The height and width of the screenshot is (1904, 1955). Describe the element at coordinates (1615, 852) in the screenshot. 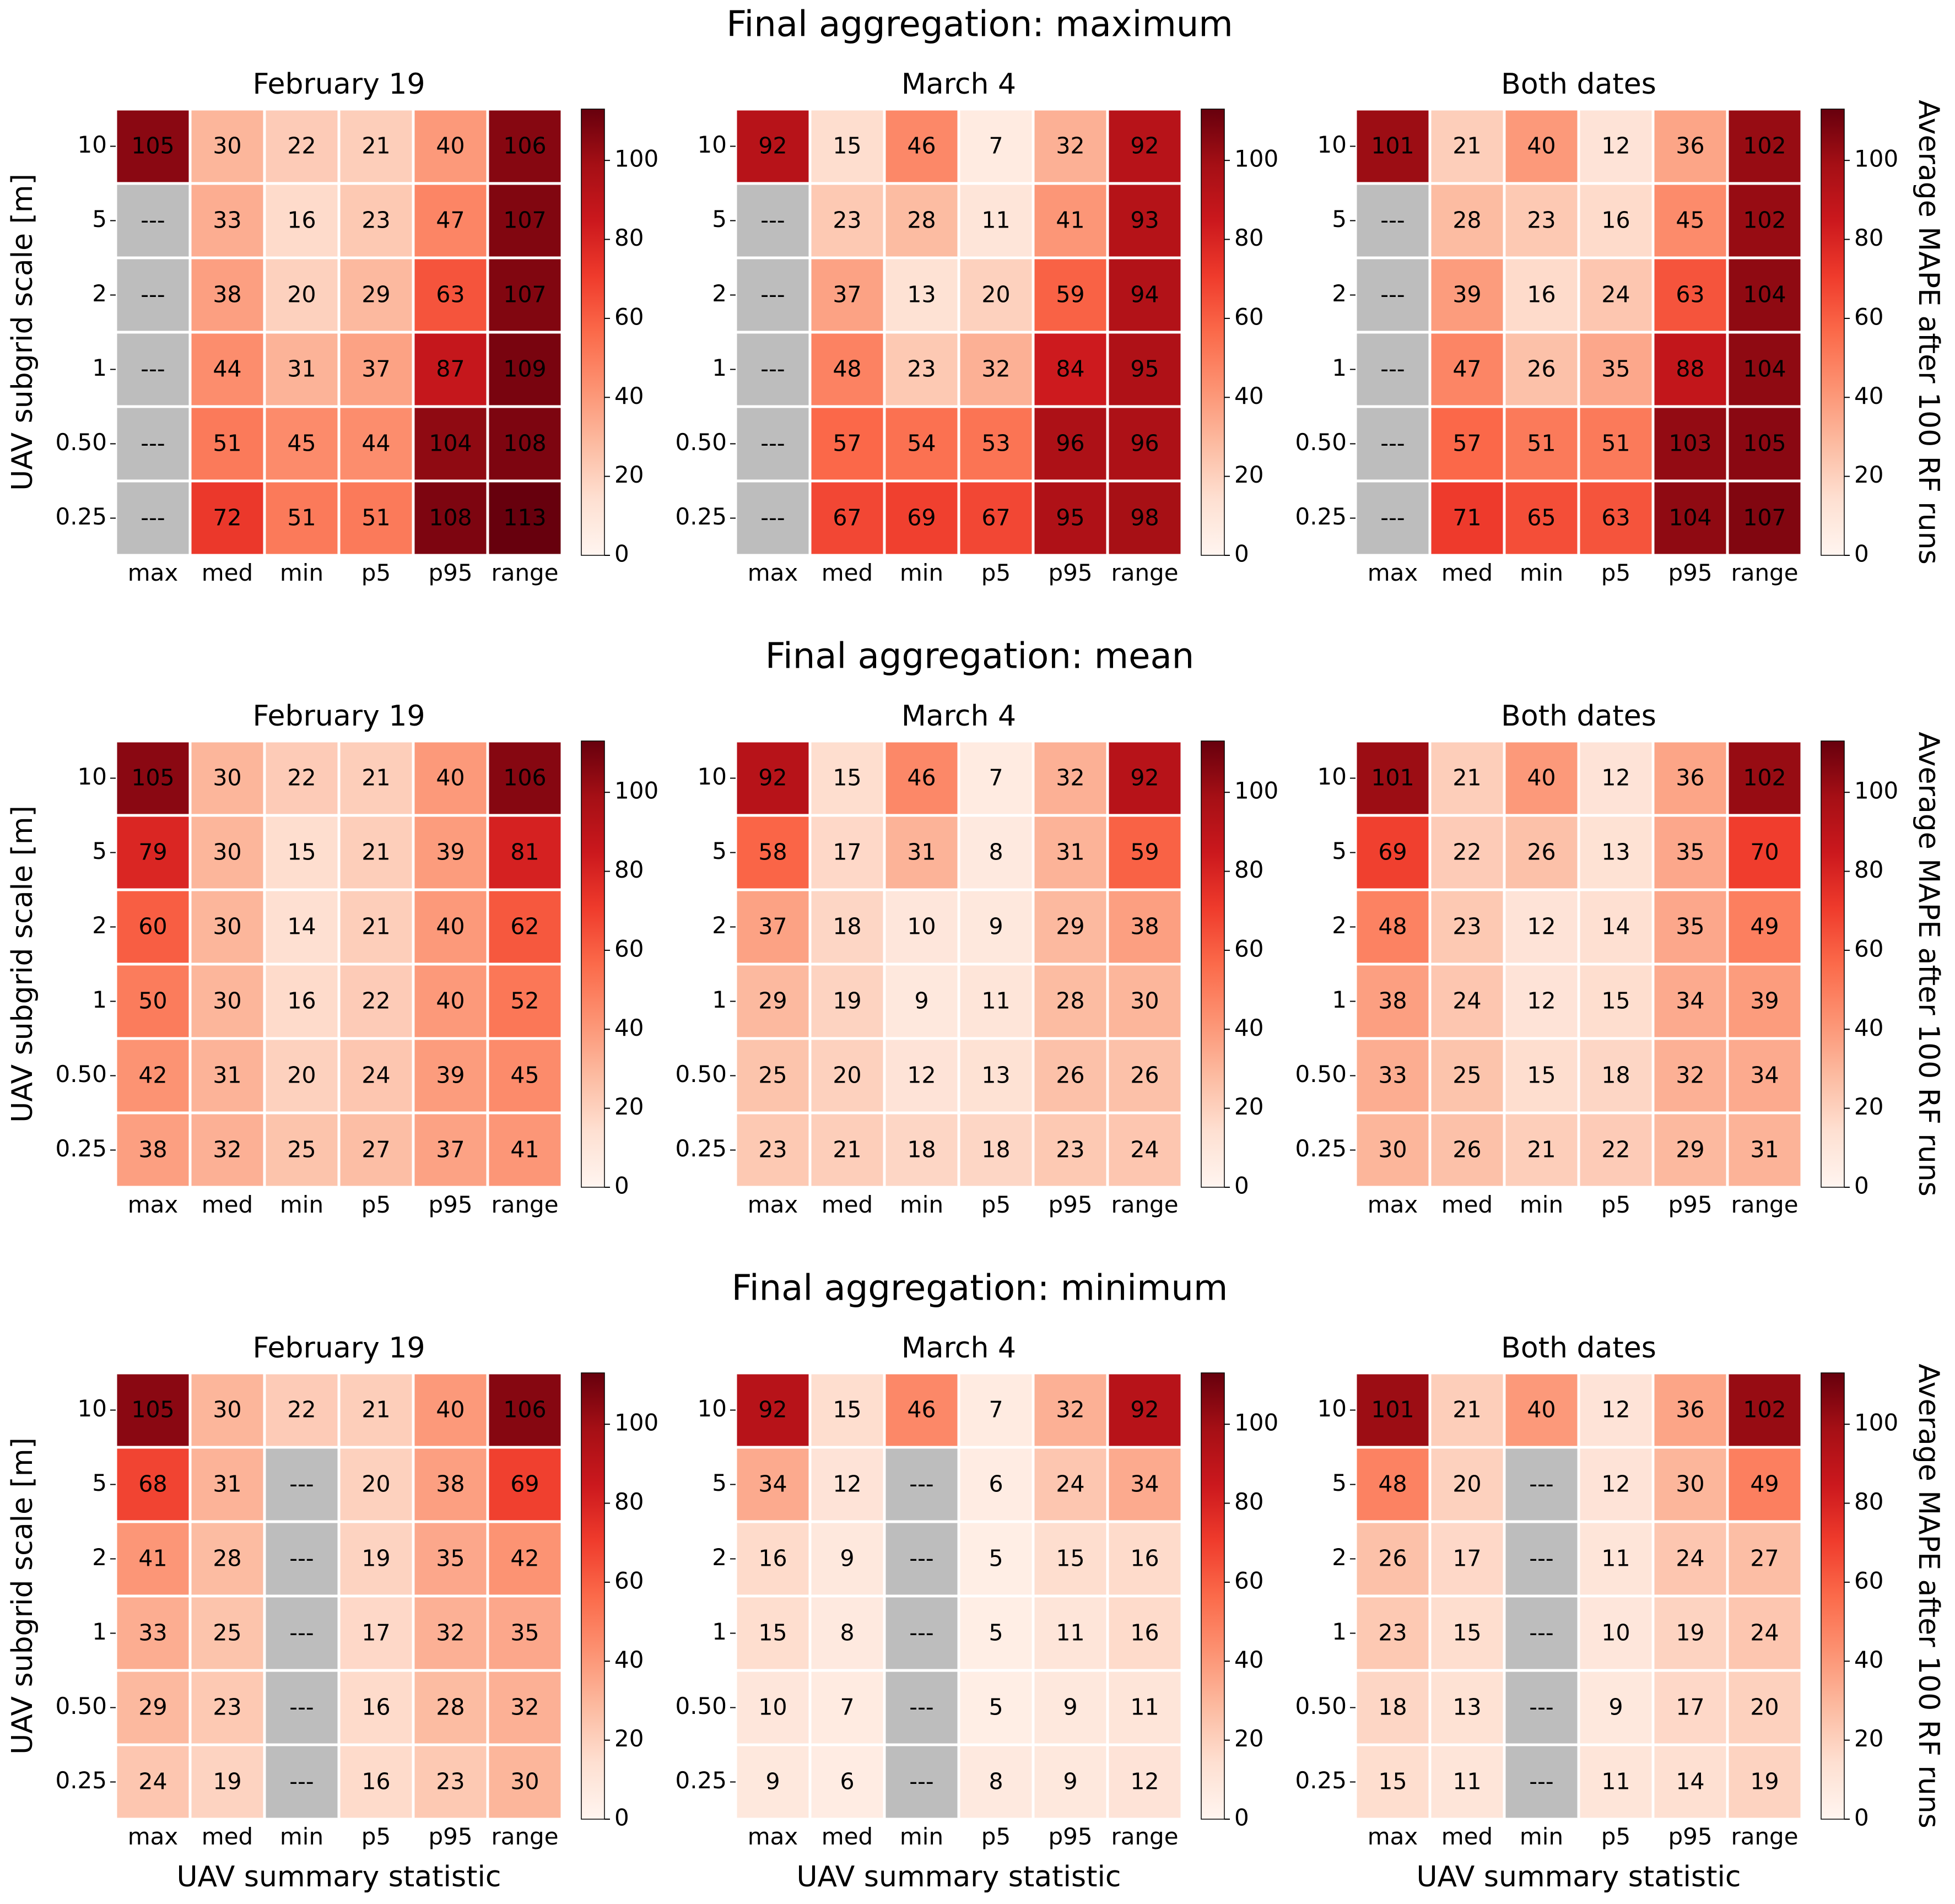

I see `cell-label: 13` at that location.